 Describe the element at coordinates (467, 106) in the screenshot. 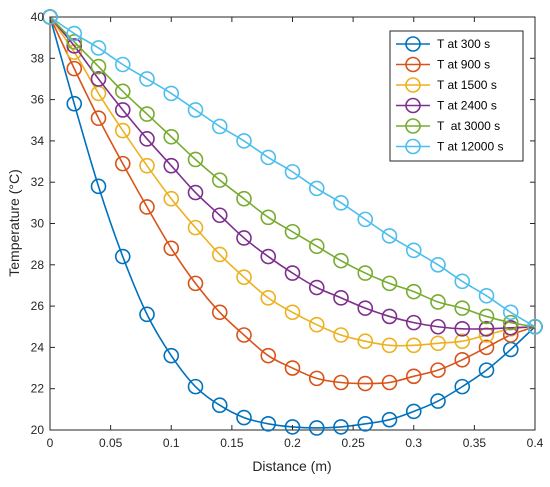

I see `legend-label: T at 2400 s` at that location.